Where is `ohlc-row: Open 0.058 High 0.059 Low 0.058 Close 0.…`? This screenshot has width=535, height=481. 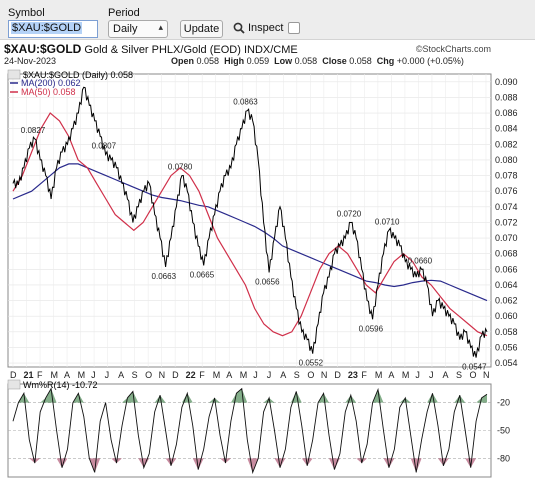 ohlc-row: Open 0.058 High 0.059 Low 0.058 Close 0.… is located at coordinates (317, 61).